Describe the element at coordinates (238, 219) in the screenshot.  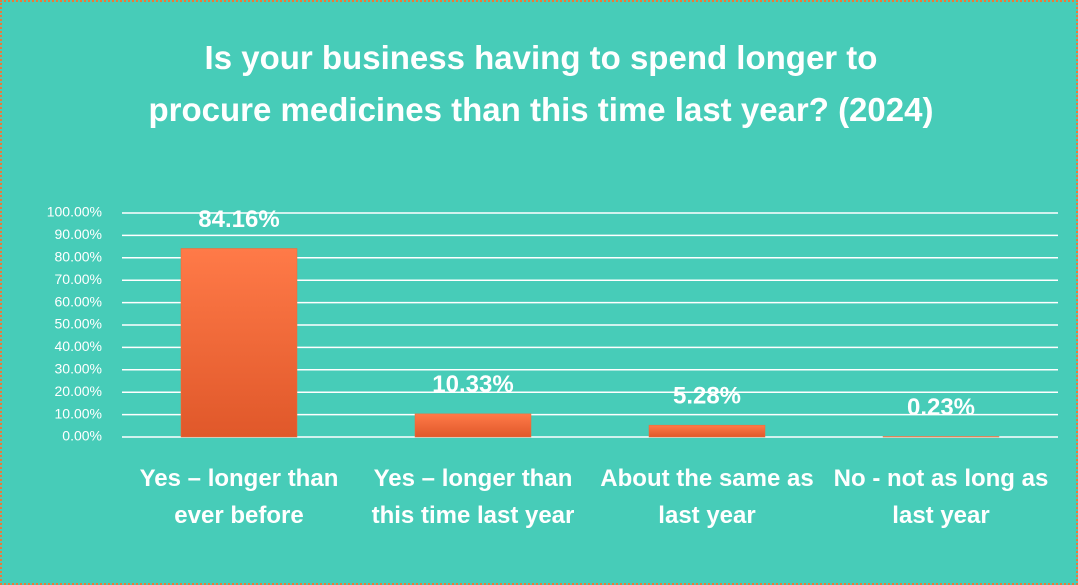
I see `data-label: 84.16%` at that location.